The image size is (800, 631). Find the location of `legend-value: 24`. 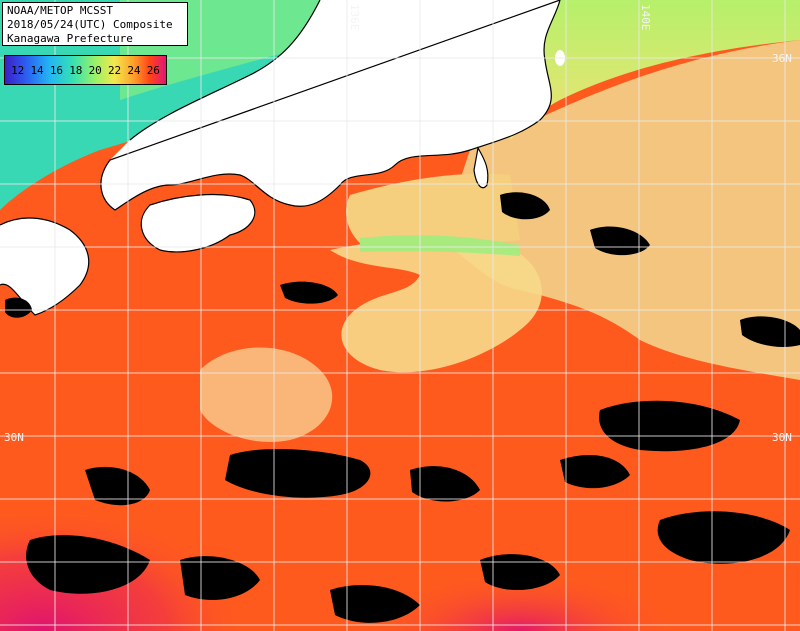

legend-value: 24 is located at coordinates (134, 70).